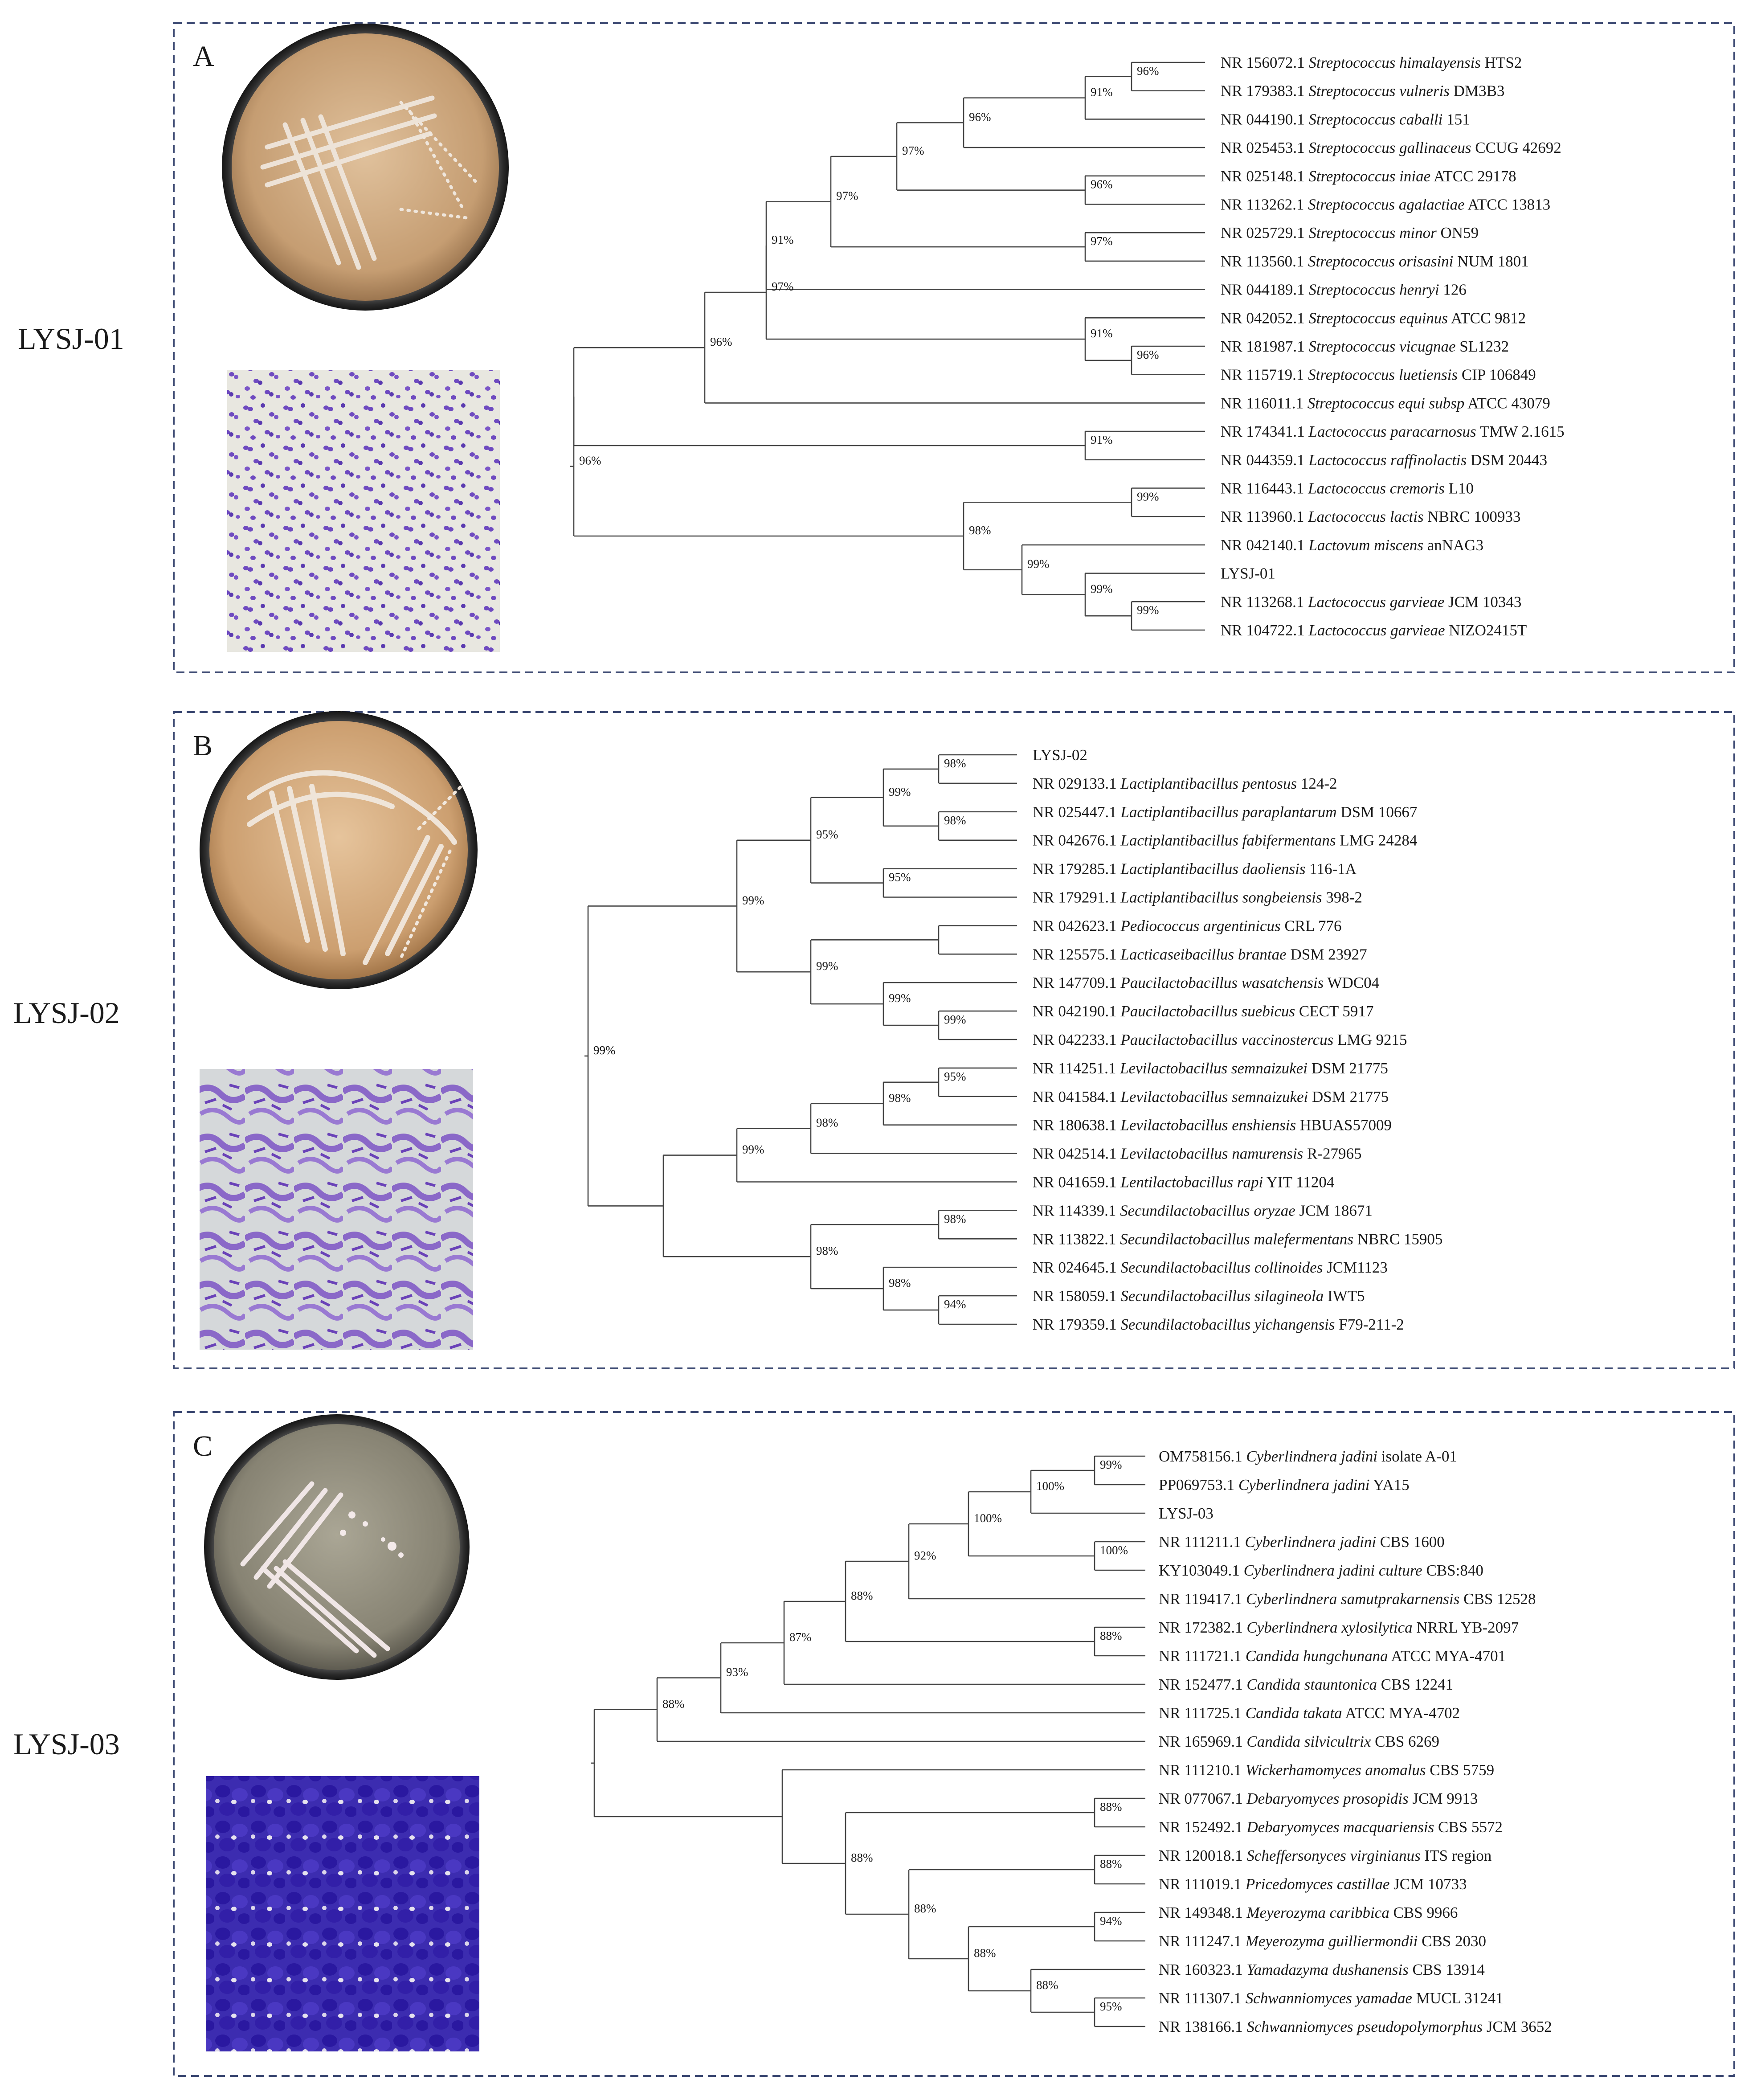  What do you see at coordinates (1075, 954) in the screenshot?
I see `leaf-accession: NR 125575.1` at bounding box center [1075, 954].